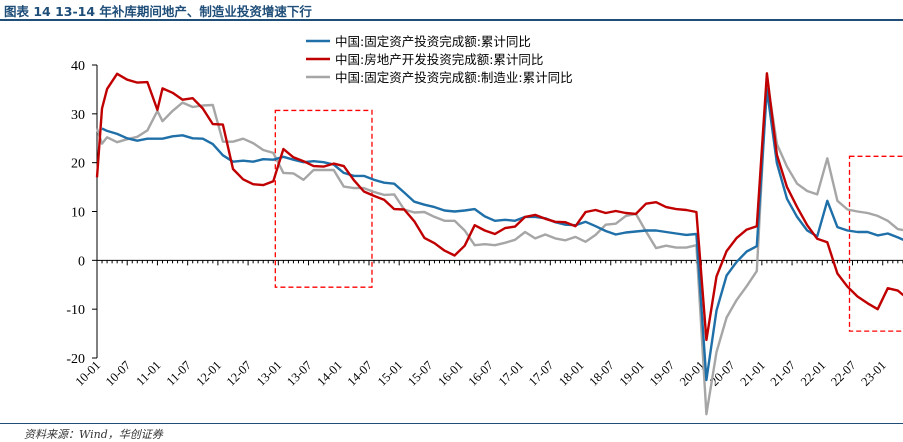 The height and width of the screenshot is (442, 903). What do you see at coordinates (78, 213) in the screenshot?
I see `y-tick-label: 10` at bounding box center [78, 213].